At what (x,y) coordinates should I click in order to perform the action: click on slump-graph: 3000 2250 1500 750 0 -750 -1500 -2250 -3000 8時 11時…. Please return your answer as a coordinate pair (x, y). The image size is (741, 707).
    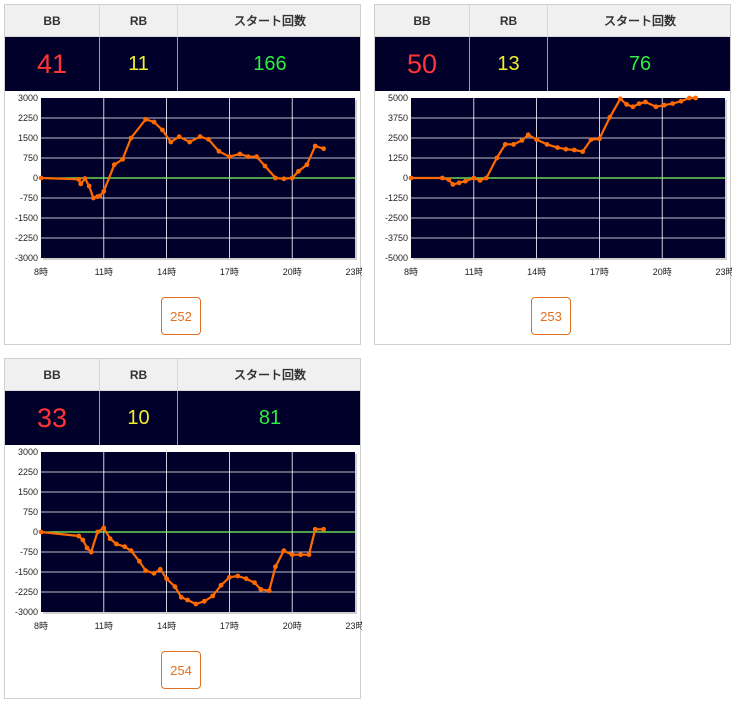
    Looking at the image, I should click on (188, 539).